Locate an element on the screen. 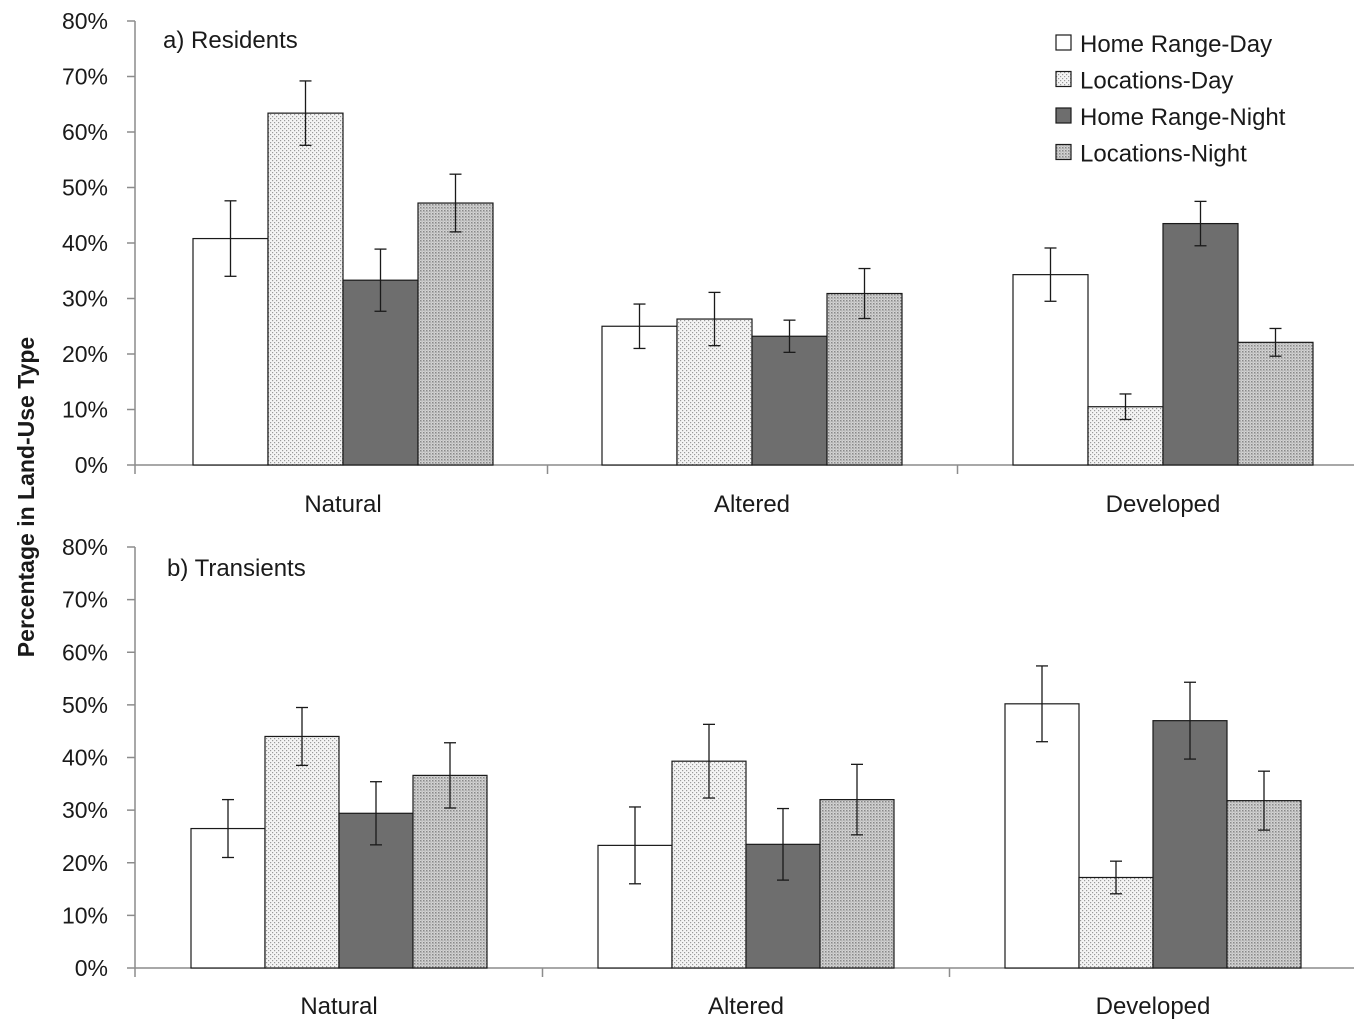  panel-title: b) Transients is located at coordinates (236, 568).